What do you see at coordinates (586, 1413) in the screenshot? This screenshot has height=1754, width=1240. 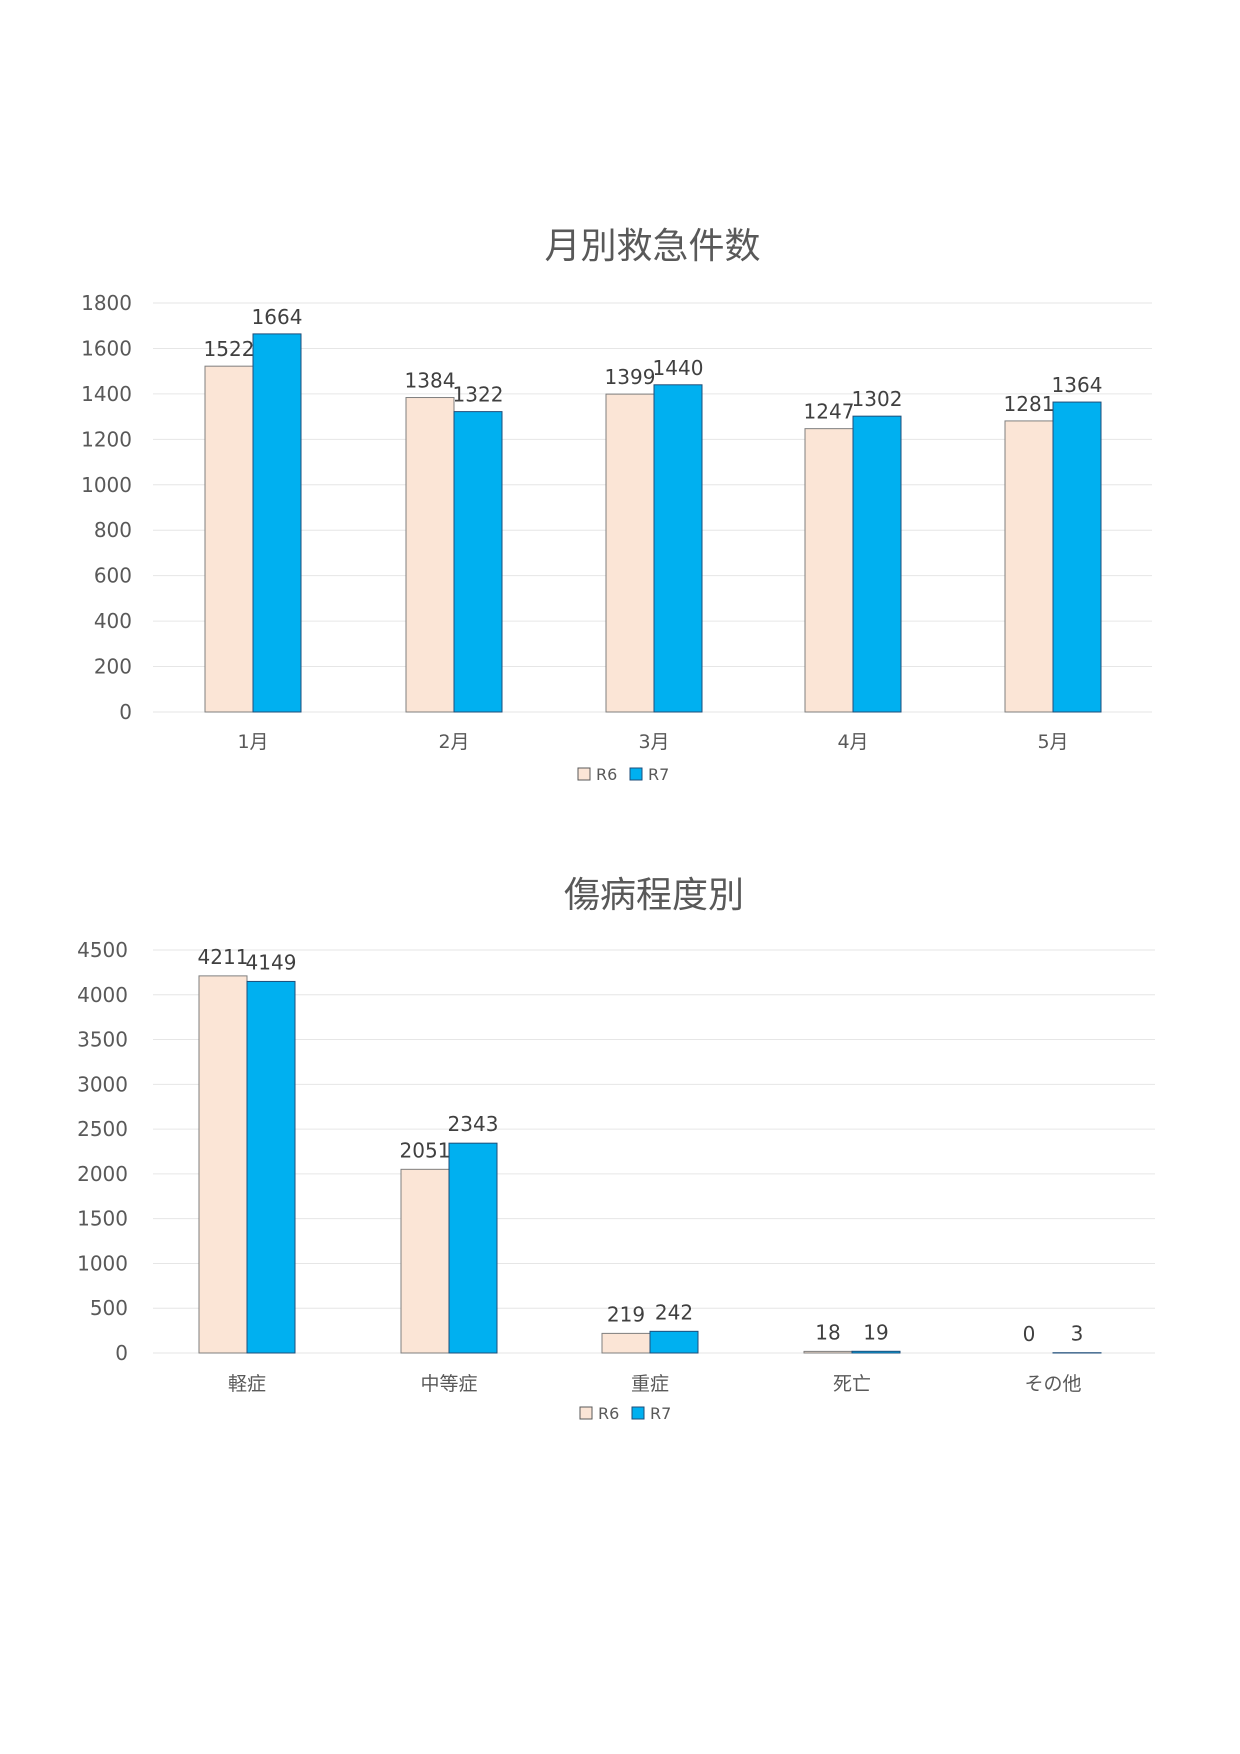 I see `chart2-legend-swatch-r6` at bounding box center [586, 1413].